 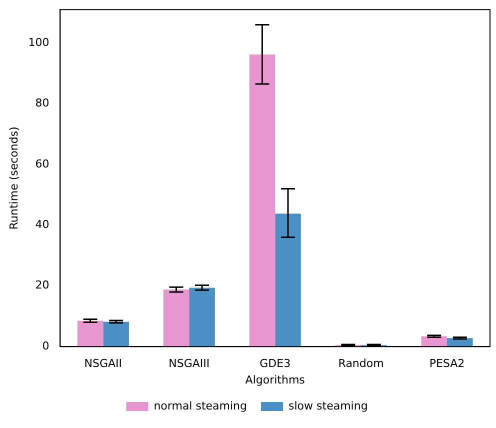 I want to click on x-tick-label: GDE3, so click(x=275, y=363).